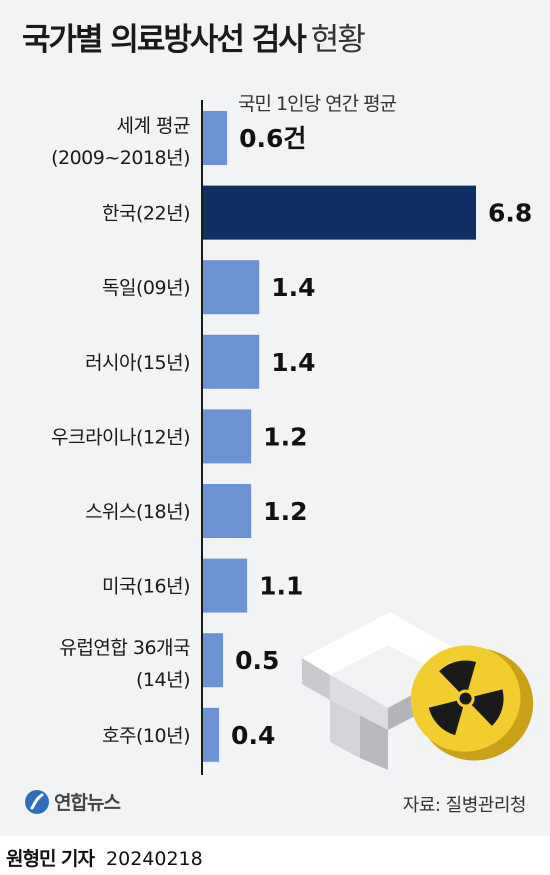 The height and width of the screenshot is (875, 550). What do you see at coordinates (154, 859) in the screenshot?
I see `date: 20240218` at bounding box center [154, 859].